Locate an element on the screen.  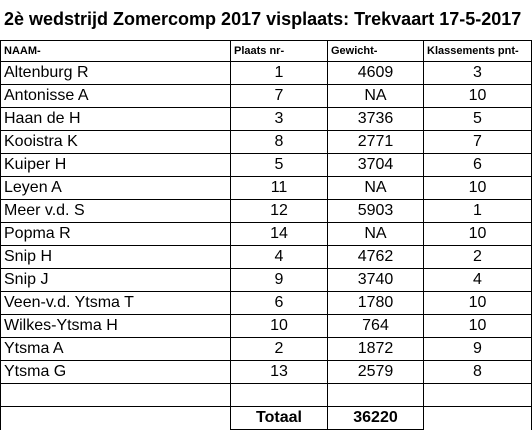
table-row: Popma R 14 NA 10 is located at coordinates (266, 234).